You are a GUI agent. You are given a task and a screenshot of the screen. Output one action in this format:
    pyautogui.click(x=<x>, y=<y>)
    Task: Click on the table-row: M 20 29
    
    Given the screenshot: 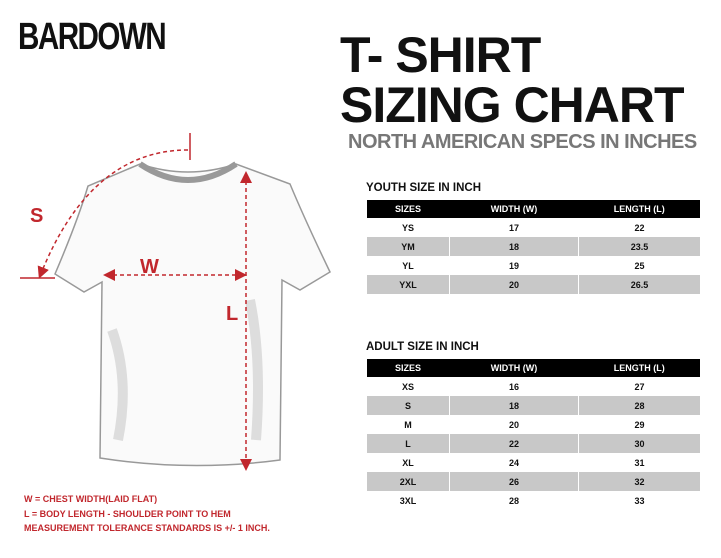 What is the action you would take?
    pyautogui.click(x=533, y=424)
    